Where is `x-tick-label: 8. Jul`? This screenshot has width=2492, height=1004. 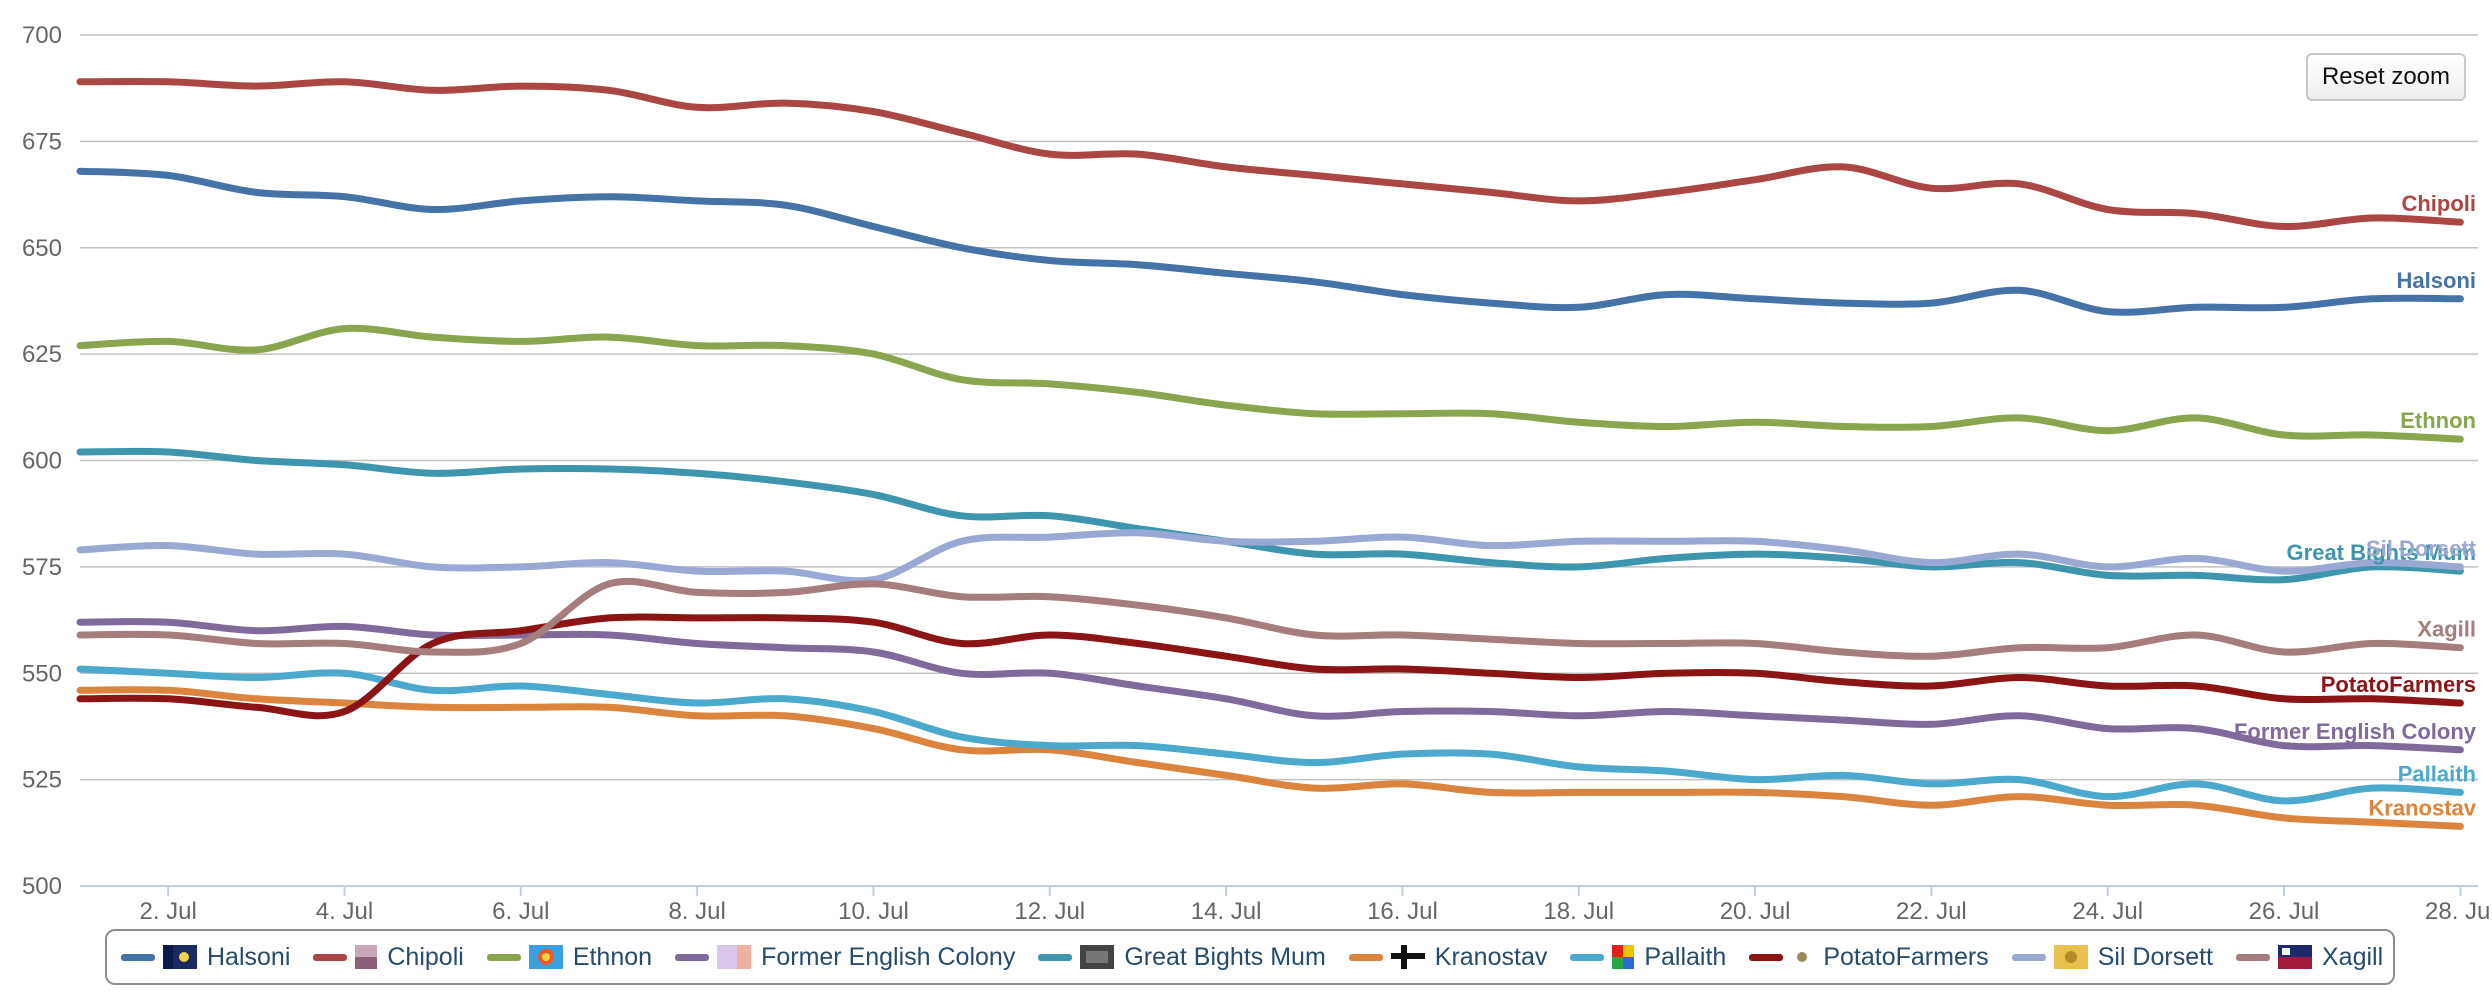 x-tick-label: 8. Jul is located at coordinates (696, 911).